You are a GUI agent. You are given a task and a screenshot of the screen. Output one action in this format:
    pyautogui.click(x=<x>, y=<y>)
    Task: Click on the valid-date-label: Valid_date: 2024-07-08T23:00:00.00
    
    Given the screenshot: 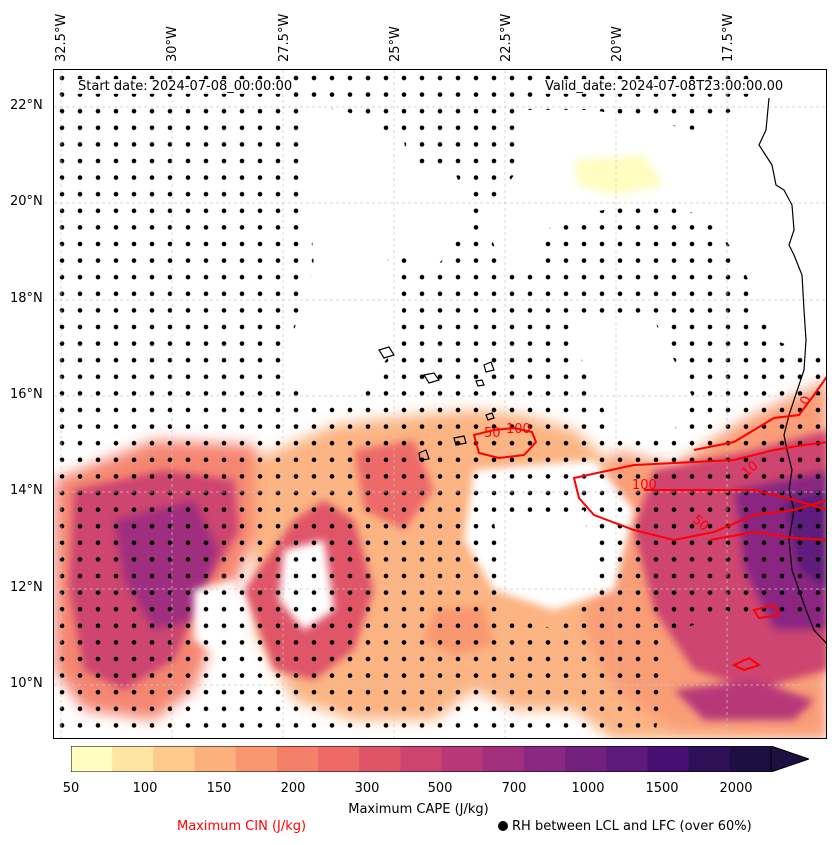 What is the action you would take?
    pyautogui.click(x=664, y=86)
    